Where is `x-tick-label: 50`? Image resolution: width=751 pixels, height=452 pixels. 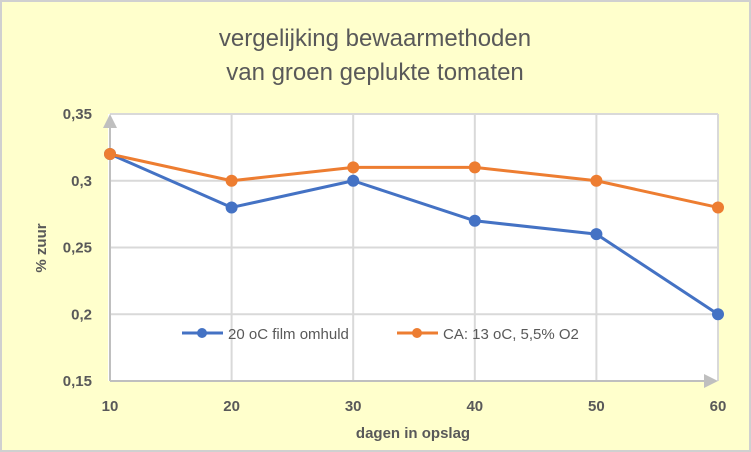
x-tick-label: 50 is located at coordinates (596, 406).